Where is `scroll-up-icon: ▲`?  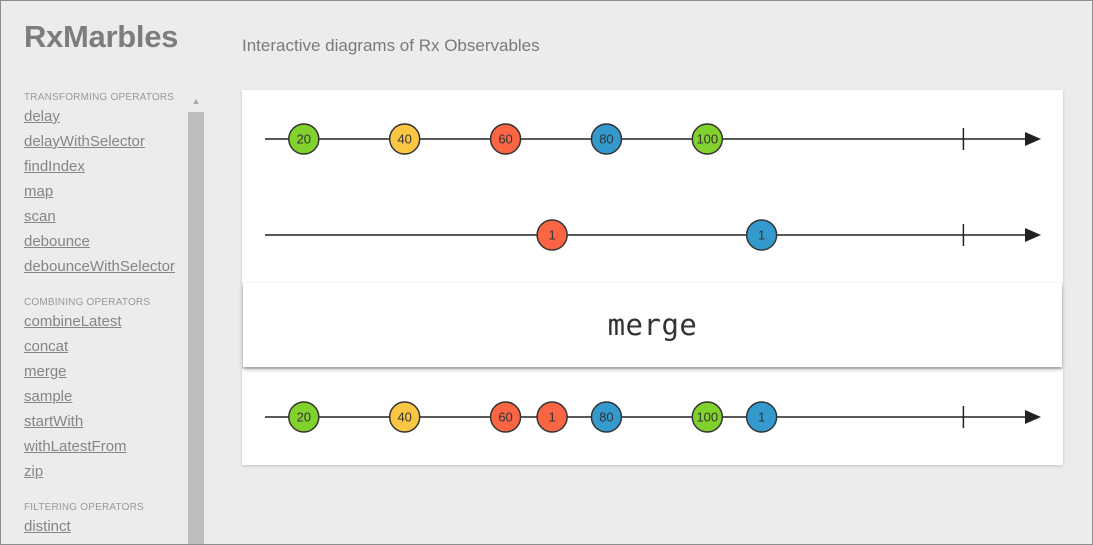 scroll-up-icon: ▲ is located at coordinates (196, 101).